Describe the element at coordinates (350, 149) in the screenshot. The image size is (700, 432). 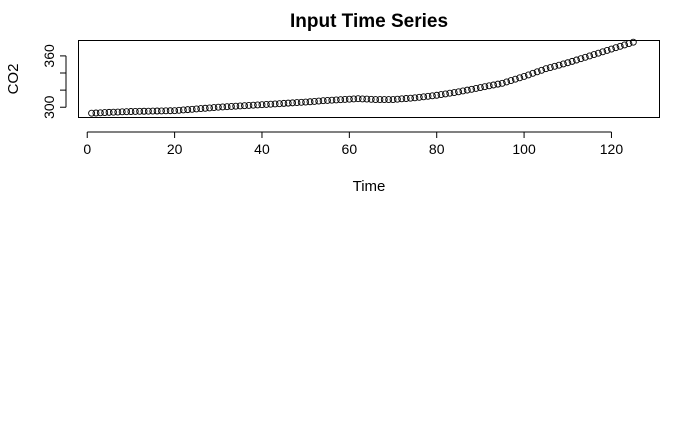
I see `x-tick-label: 60` at that location.